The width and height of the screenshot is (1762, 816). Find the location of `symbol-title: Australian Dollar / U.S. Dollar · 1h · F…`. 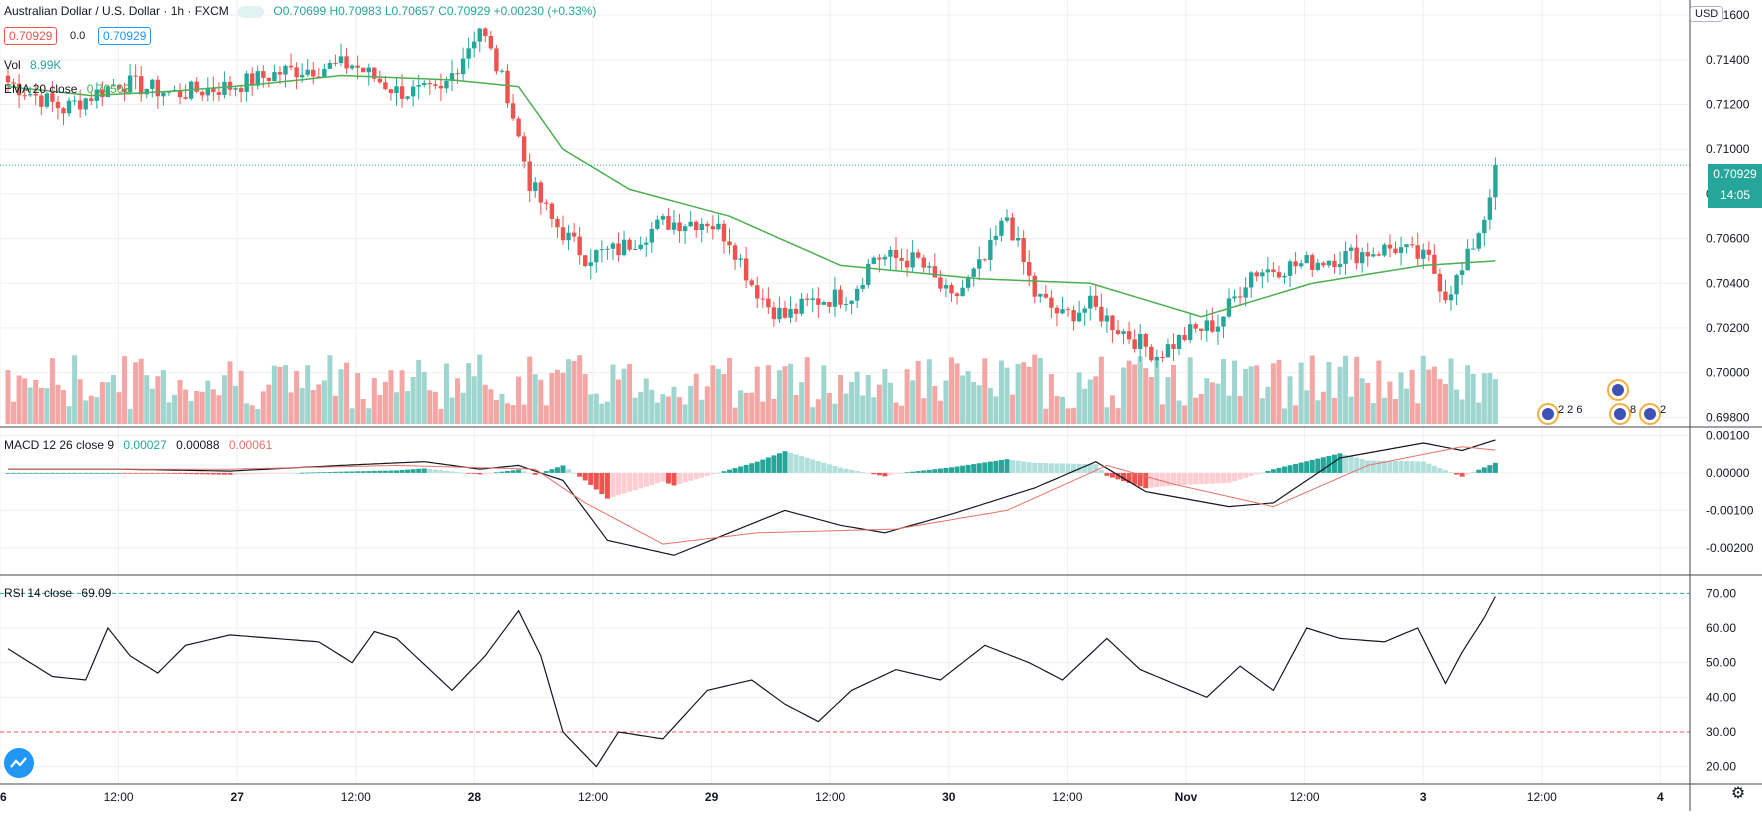

symbol-title: Australian Dollar / U.S. Dollar · 1h · F… is located at coordinates (116, 11).